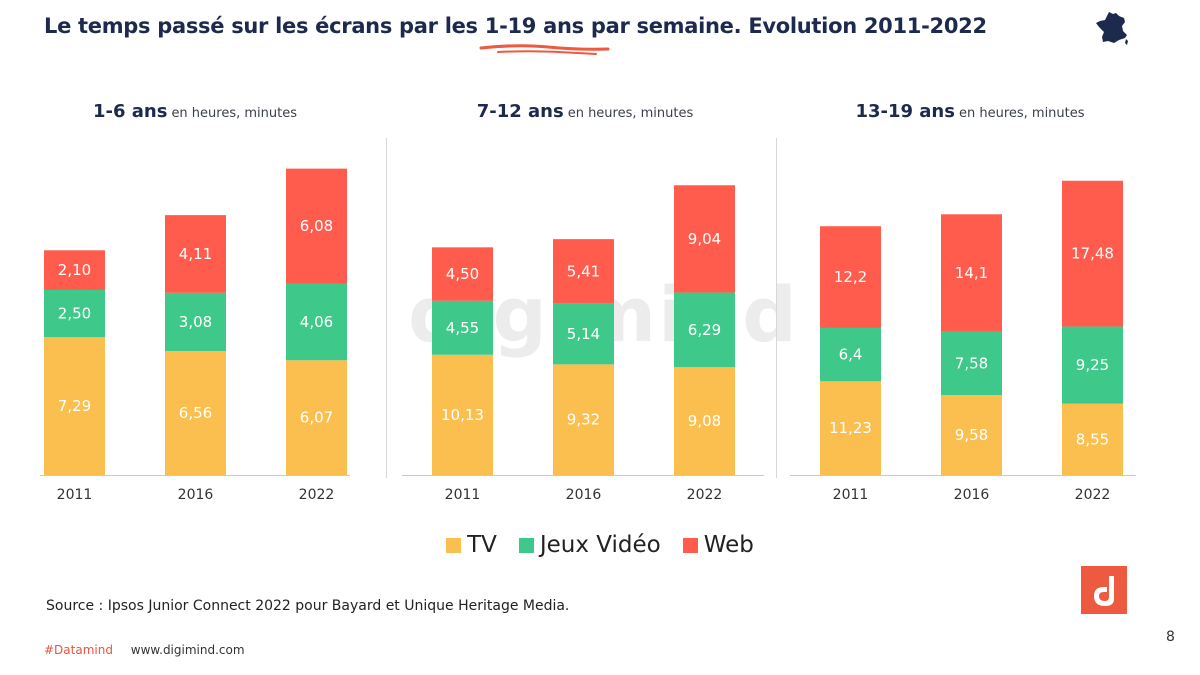 Image resolution: width=1200 pixels, height=675 pixels. I want to click on data-label-web-2011: 2,10, so click(74, 270).